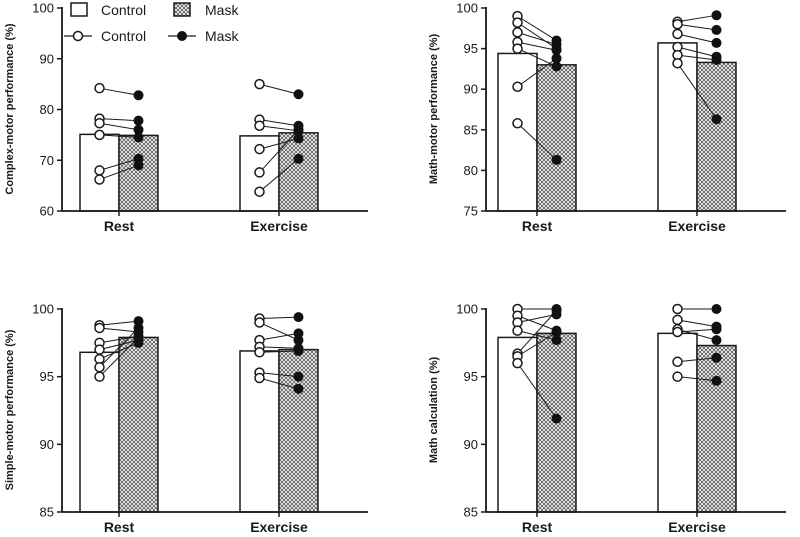 Image resolution: width=800 pixels, height=537 pixels. I want to click on y-axis-title: Complex-motor performance (%), so click(10, 108).